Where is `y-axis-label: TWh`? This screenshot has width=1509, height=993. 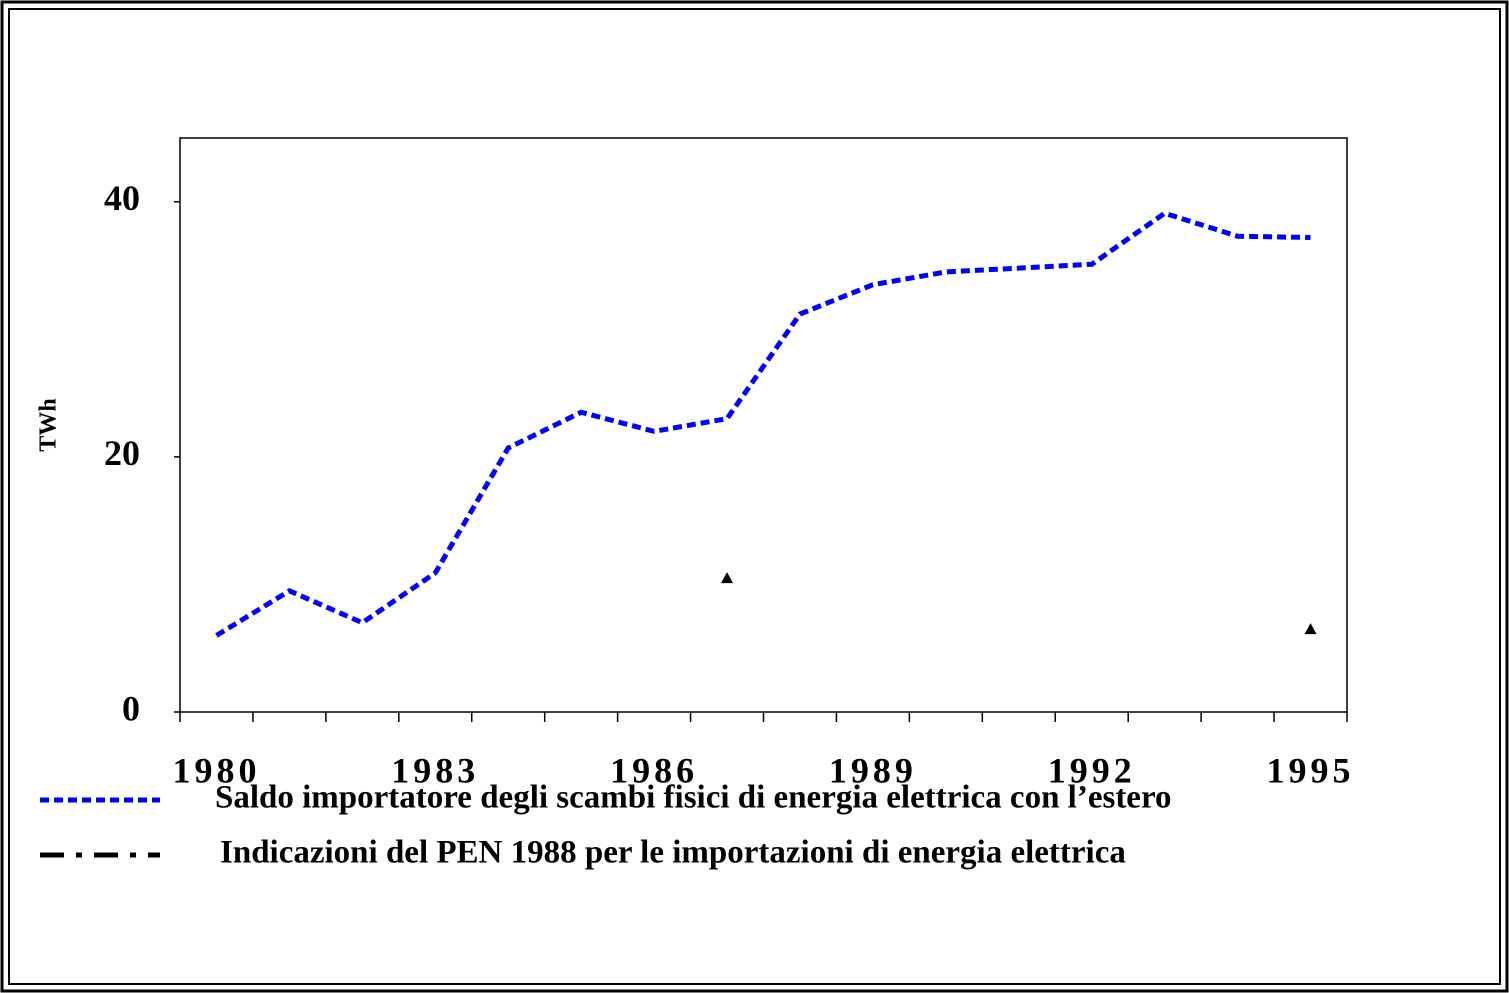
y-axis-label: TWh is located at coordinates (49, 424).